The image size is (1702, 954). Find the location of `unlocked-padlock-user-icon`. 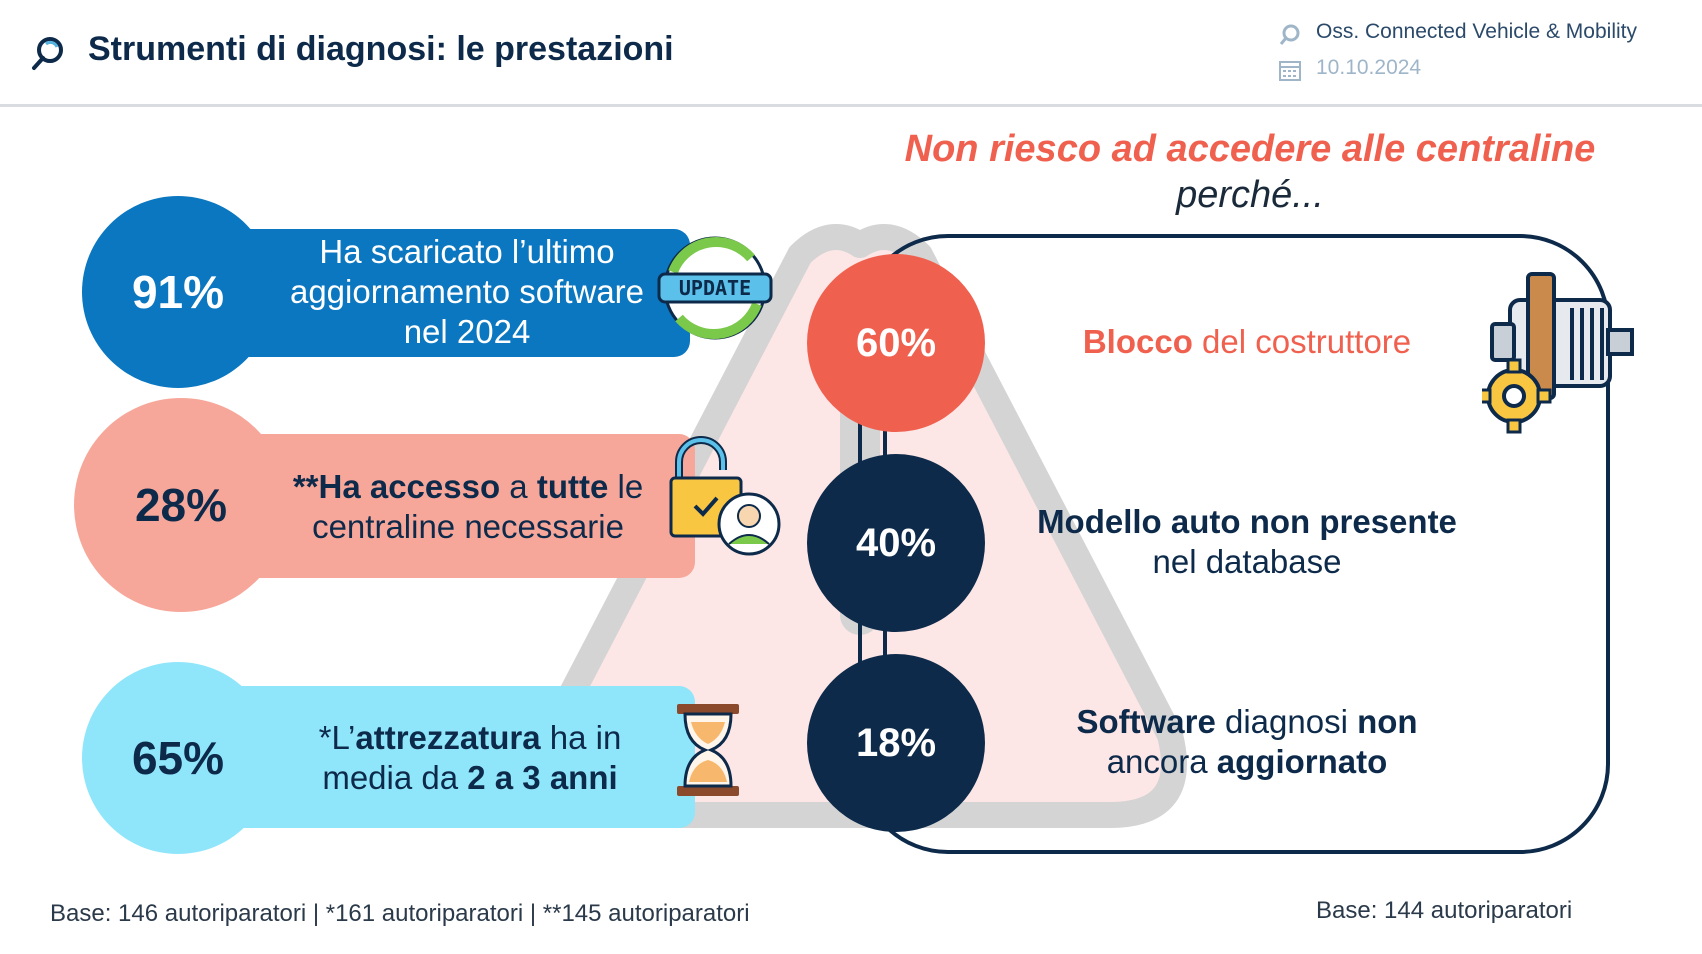

unlocked-padlock-user-icon is located at coordinates (725, 500).